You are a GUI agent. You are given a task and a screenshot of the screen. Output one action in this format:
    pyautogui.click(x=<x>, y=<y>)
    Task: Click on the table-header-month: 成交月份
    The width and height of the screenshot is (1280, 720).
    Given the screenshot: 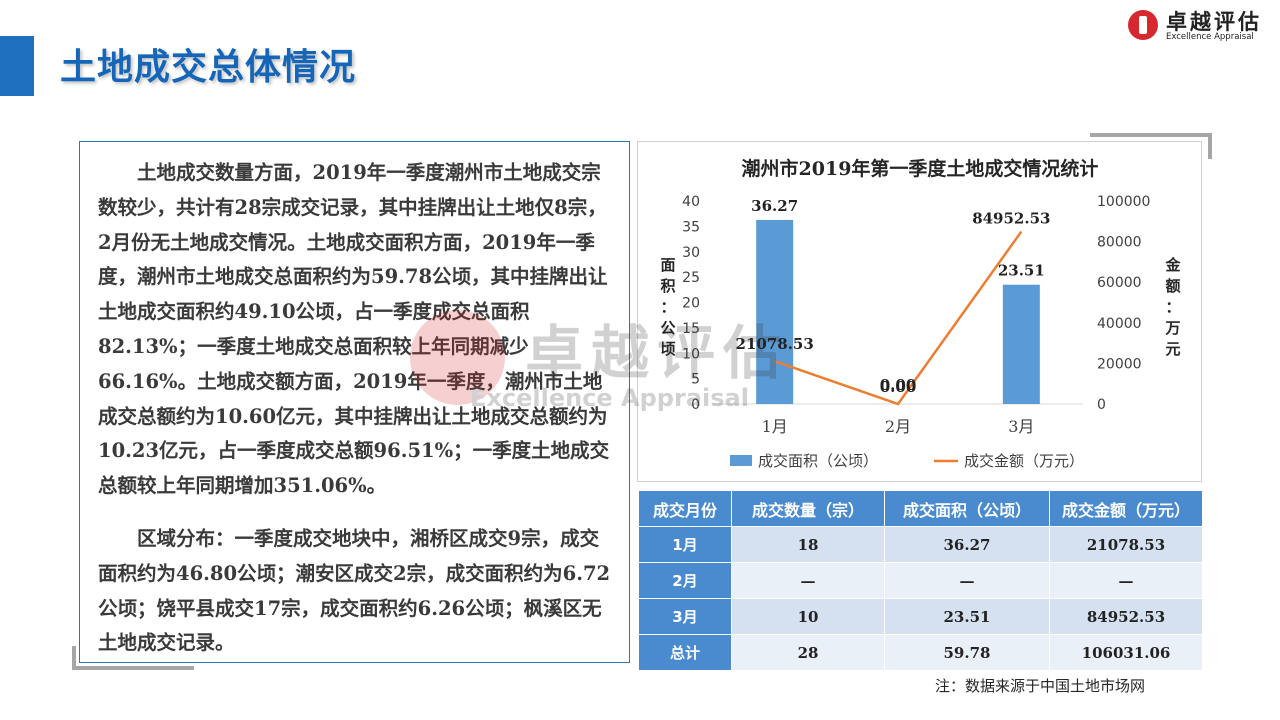 What is the action you would take?
    pyautogui.click(x=685, y=508)
    